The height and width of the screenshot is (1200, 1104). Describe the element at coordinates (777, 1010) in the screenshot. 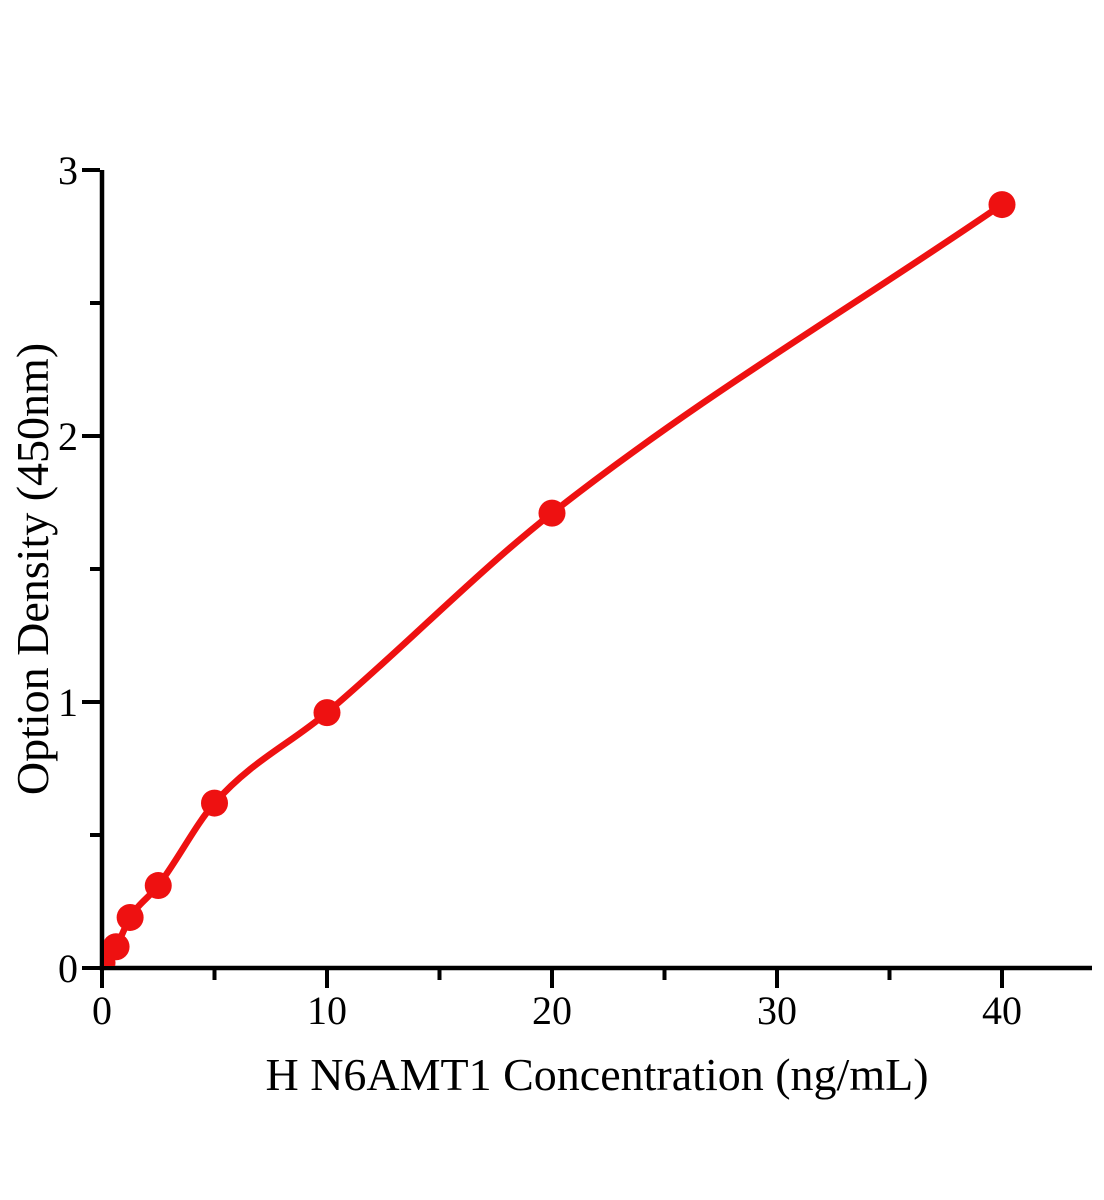

I see `x-tick-label: 30` at that location.